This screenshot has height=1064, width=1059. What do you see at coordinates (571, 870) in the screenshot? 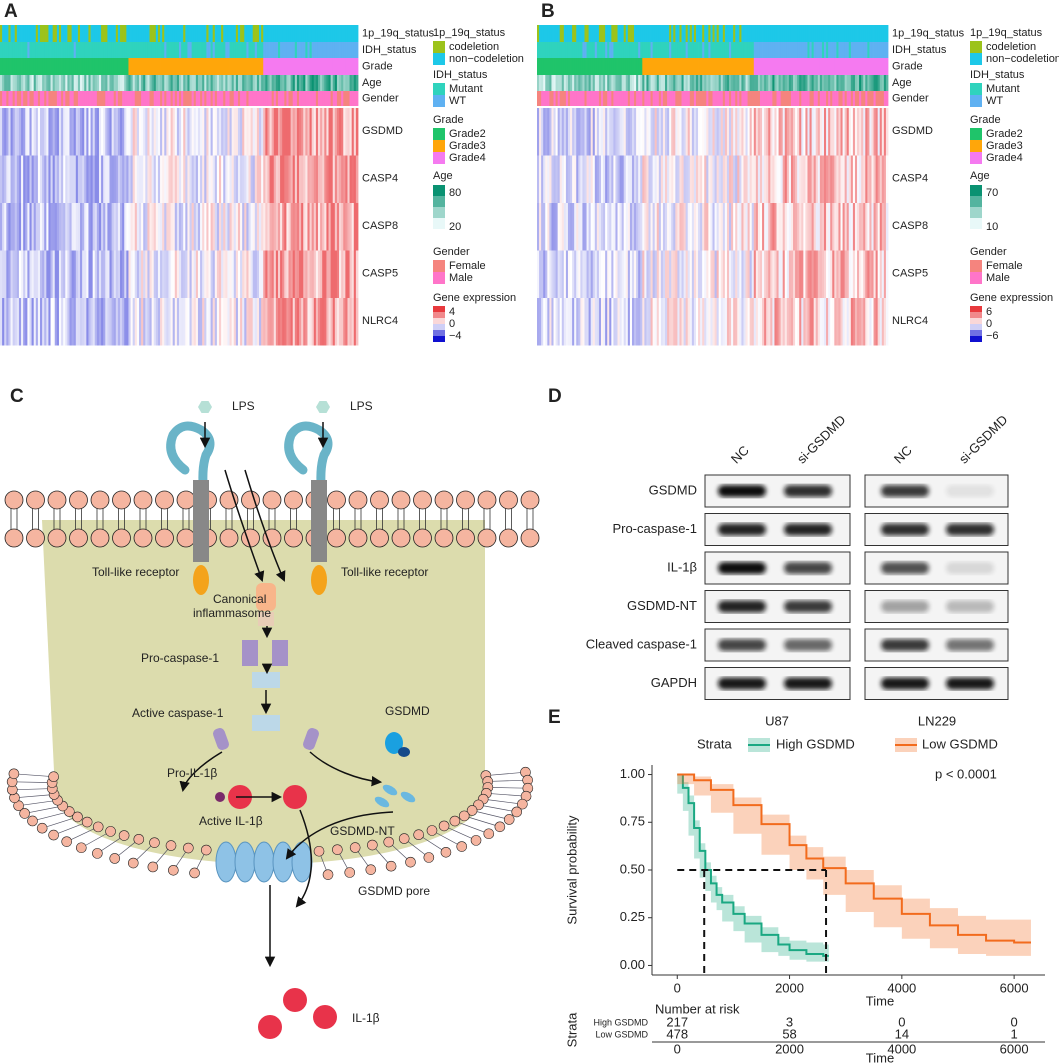
I see `y-axis-label: Survival probability` at bounding box center [571, 870].